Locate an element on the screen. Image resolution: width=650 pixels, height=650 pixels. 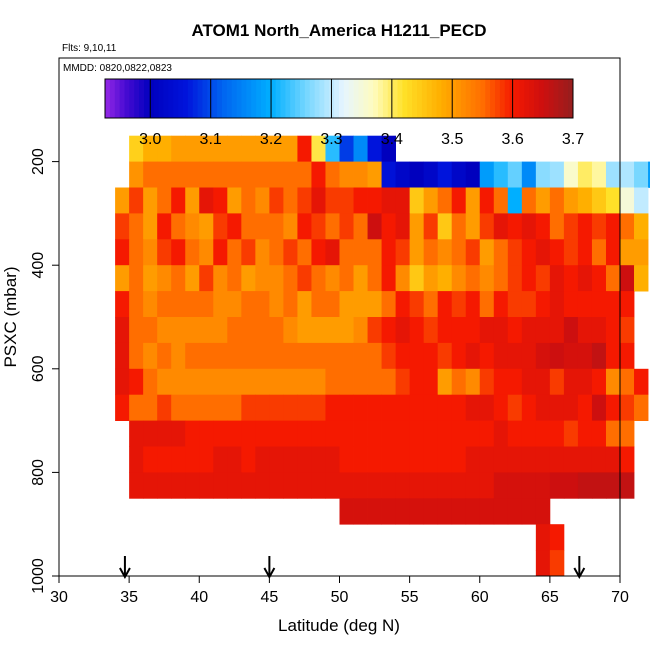
flights-annotation: Flts: 9,10,11 is located at coordinates (89, 48).